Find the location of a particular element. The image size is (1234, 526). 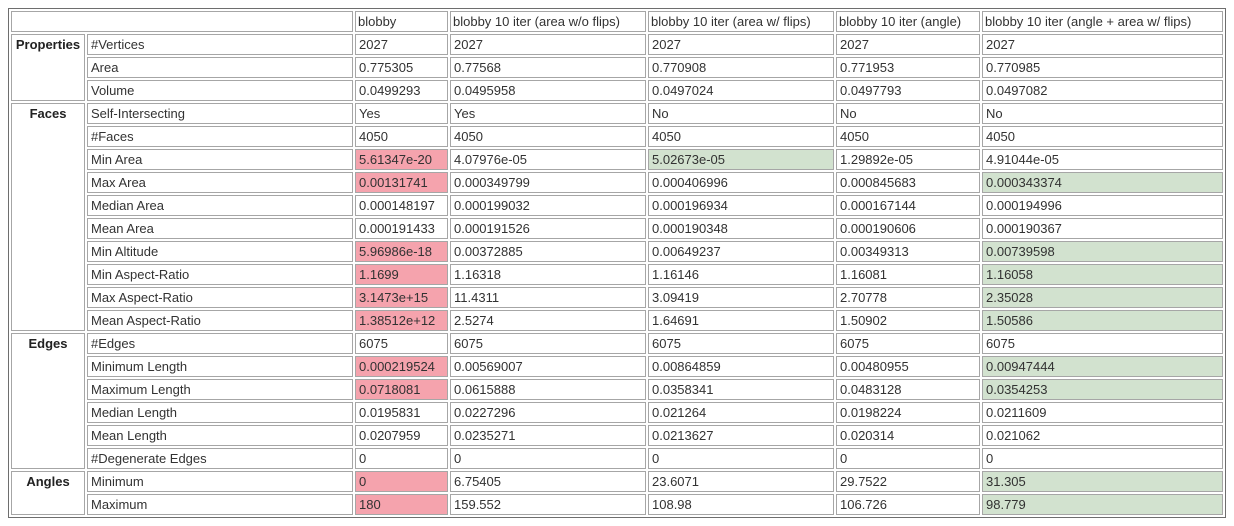

table-row: Properties #Vertices 2027 2027 2027 2027 2027 is located at coordinates (617, 67).